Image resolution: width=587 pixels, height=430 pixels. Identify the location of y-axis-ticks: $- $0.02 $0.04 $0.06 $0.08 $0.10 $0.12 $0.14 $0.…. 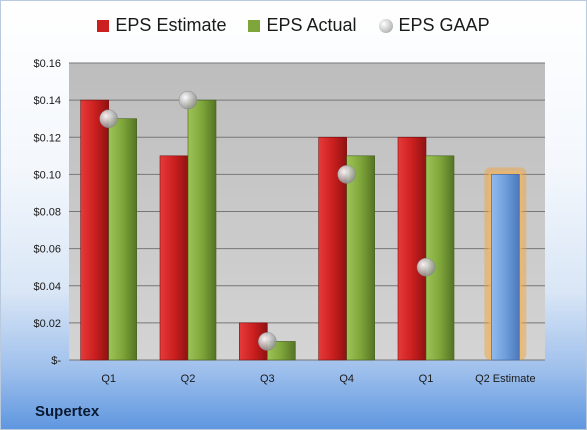
(47, 212).